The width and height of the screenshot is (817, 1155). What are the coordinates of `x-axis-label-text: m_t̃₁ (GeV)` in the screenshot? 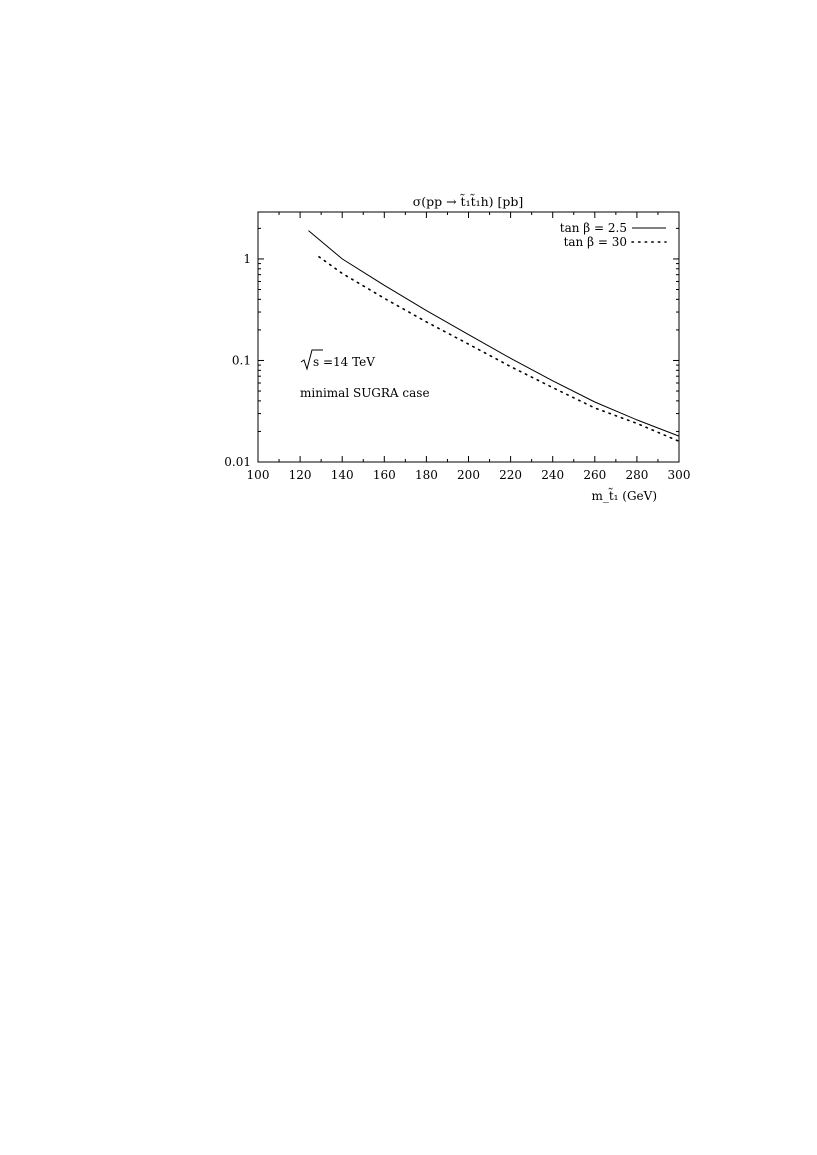 It's located at (624, 495).